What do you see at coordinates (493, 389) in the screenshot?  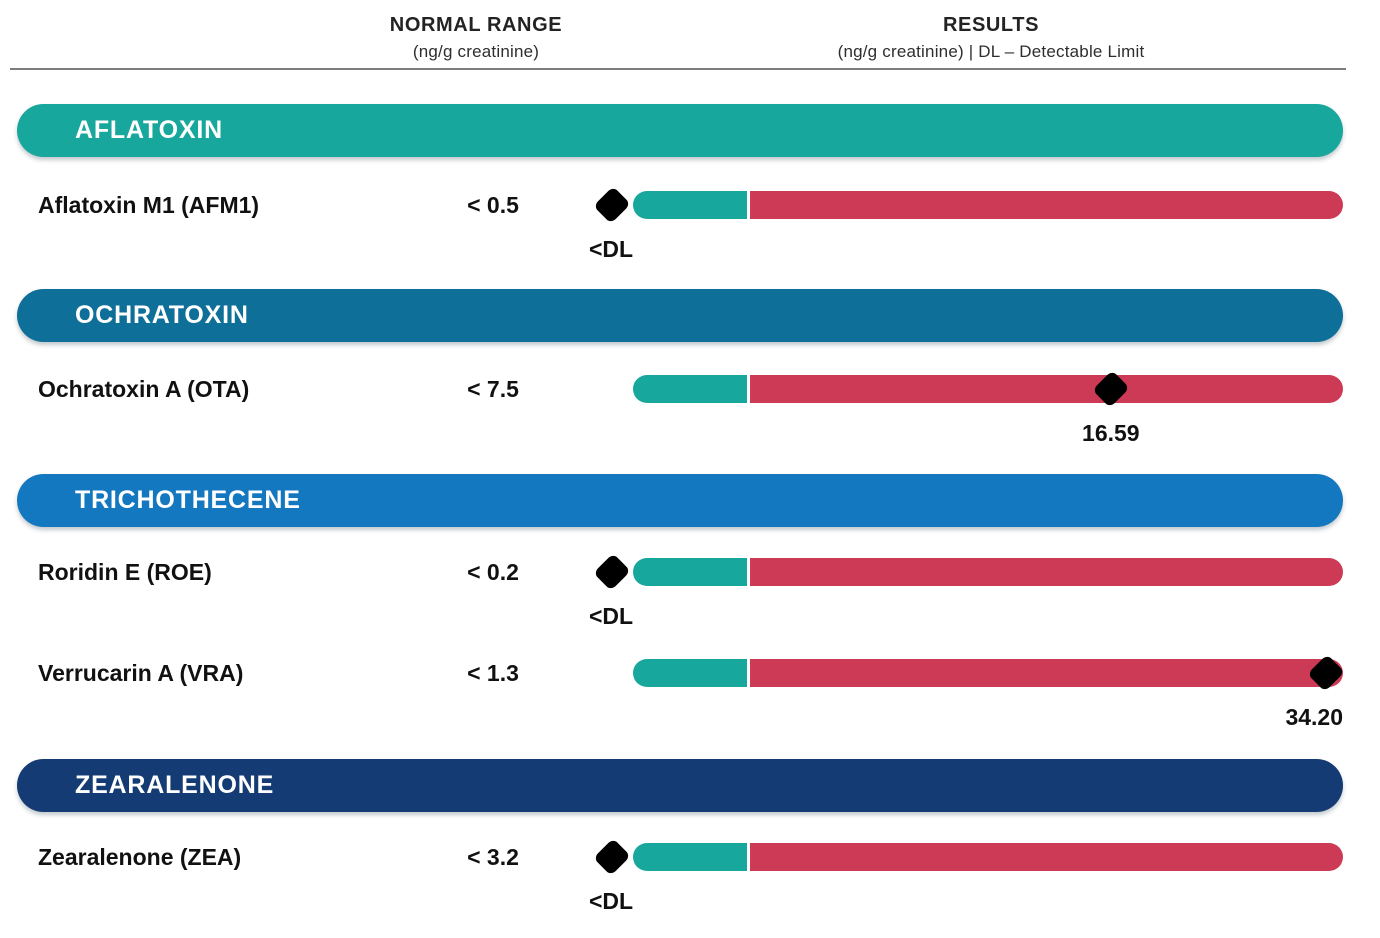 I see `normal-range-value: < 7.5` at bounding box center [493, 389].